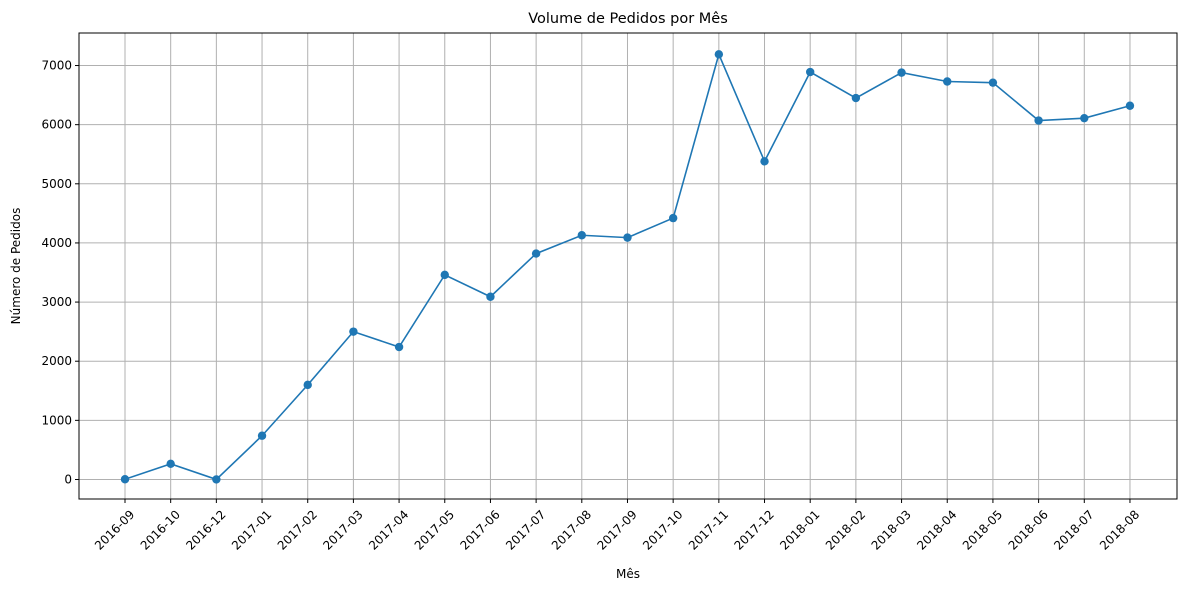 This screenshot has height=590, width=1189. I want to click on y-tick-label: 1000, so click(56, 420).